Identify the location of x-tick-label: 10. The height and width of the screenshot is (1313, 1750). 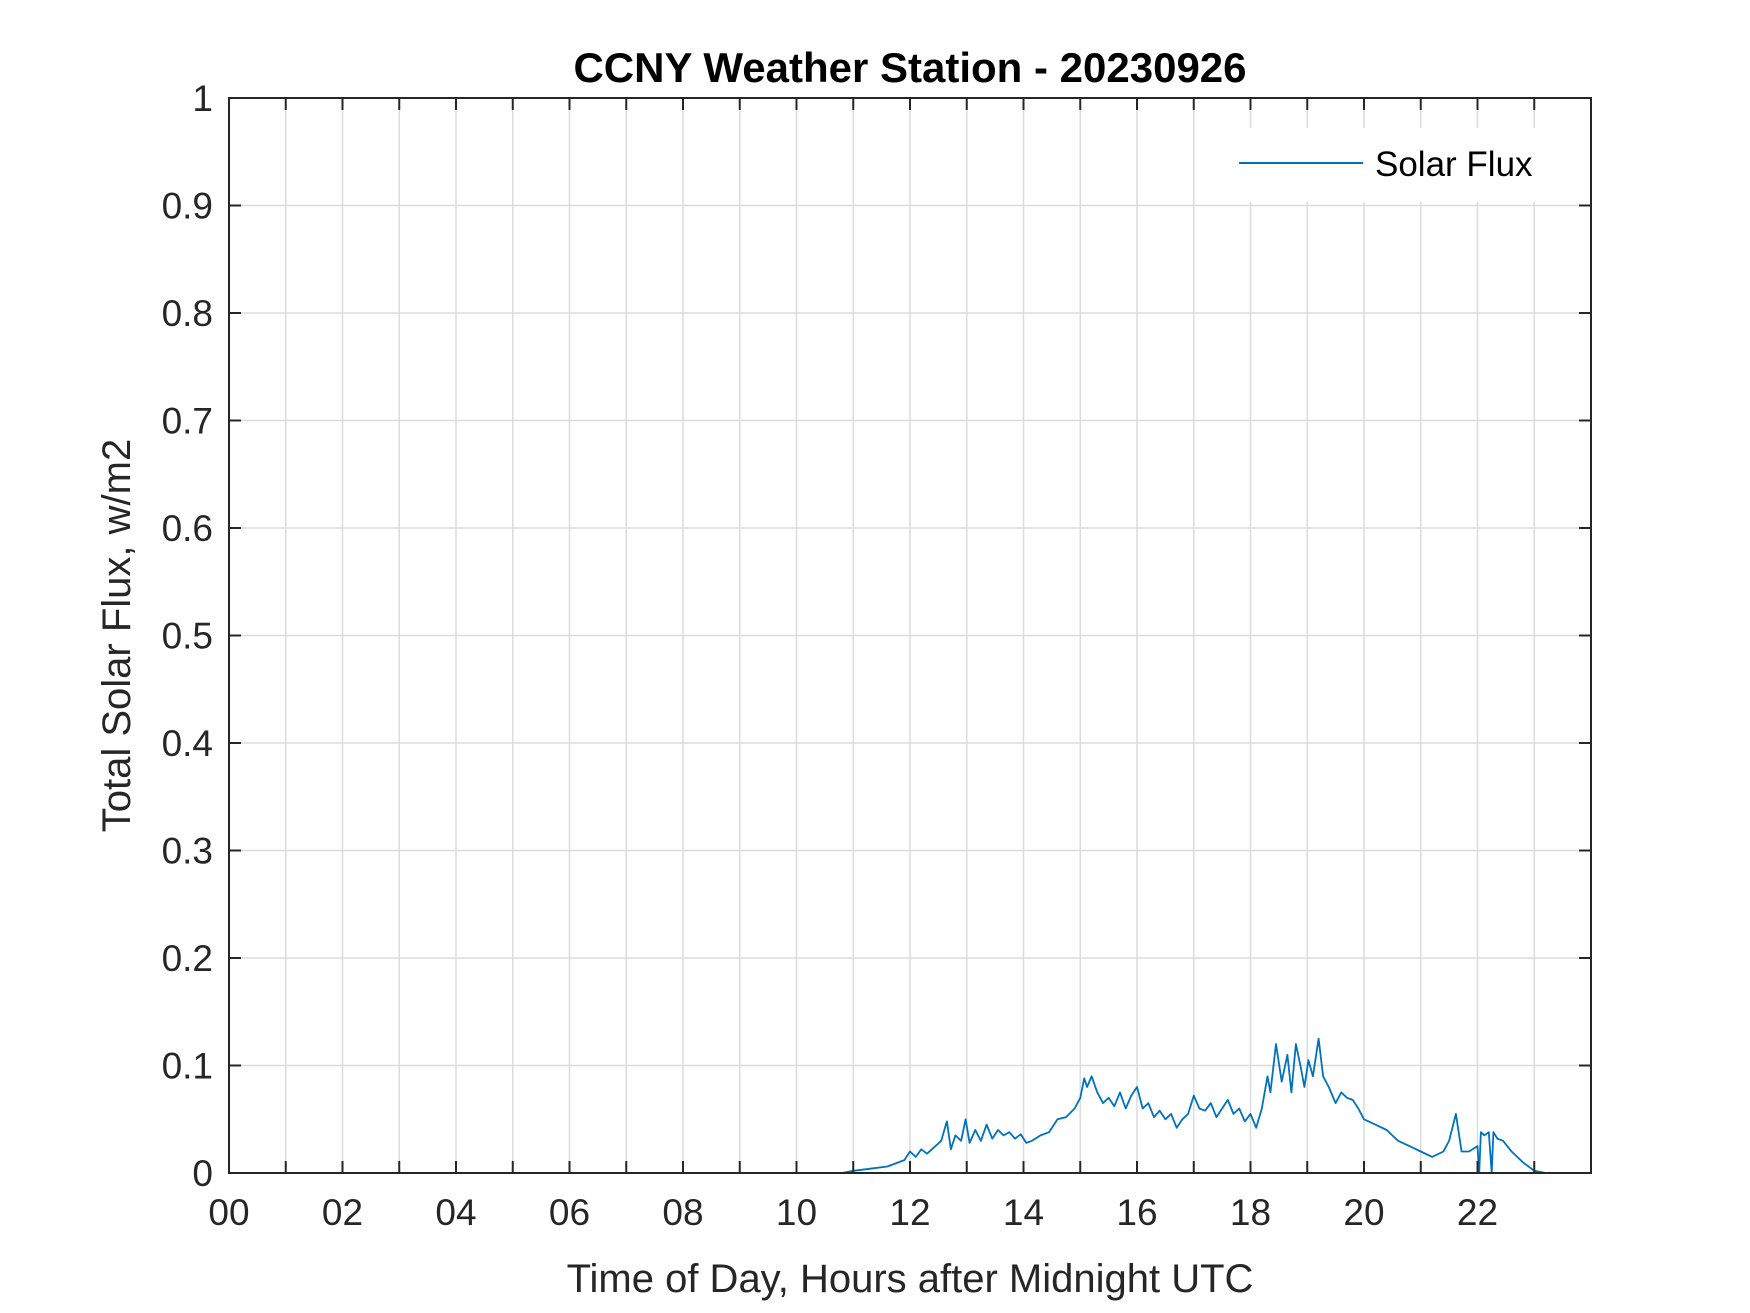
(796, 1212).